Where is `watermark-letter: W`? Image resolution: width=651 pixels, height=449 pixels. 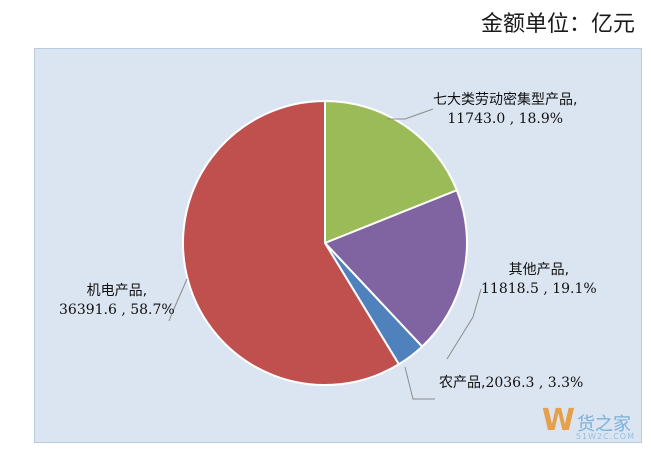
watermark-letter: W is located at coordinates (558, 420).